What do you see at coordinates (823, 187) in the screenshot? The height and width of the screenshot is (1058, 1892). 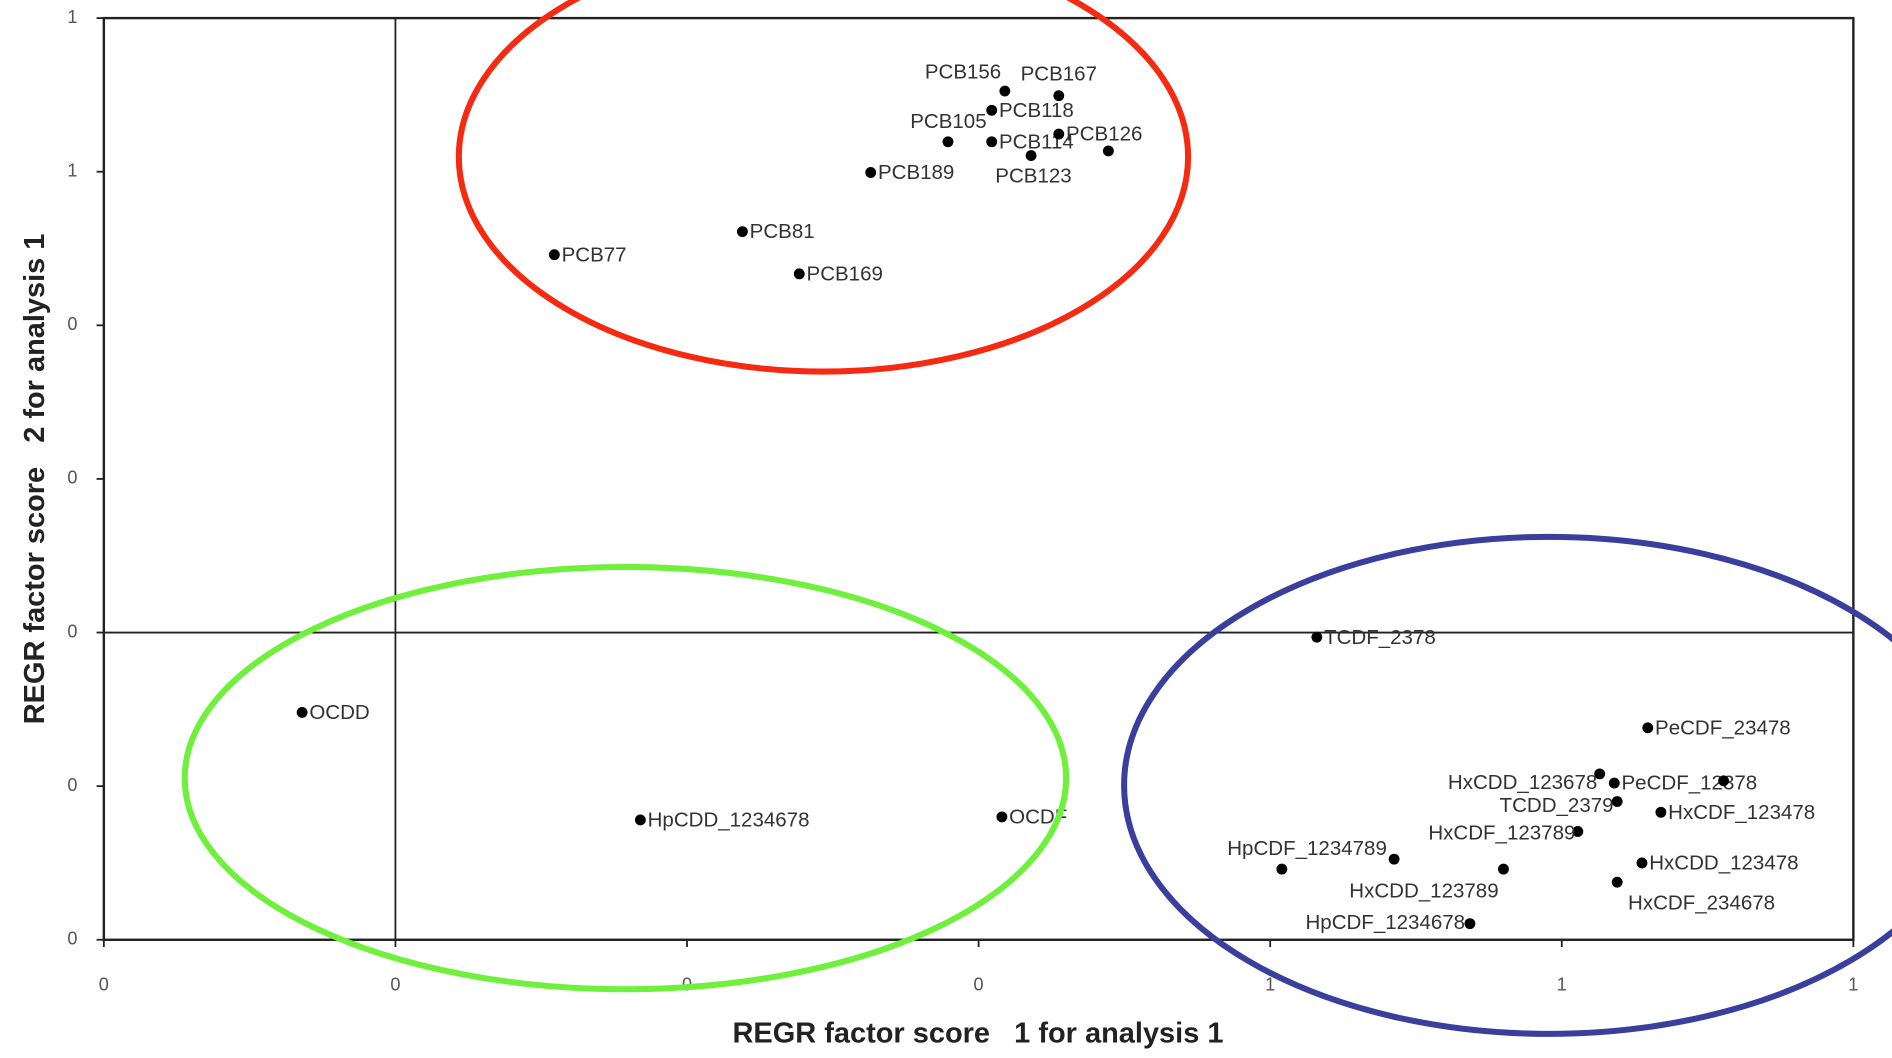 I see `group-ellipse` at bounding box center [823, 187].